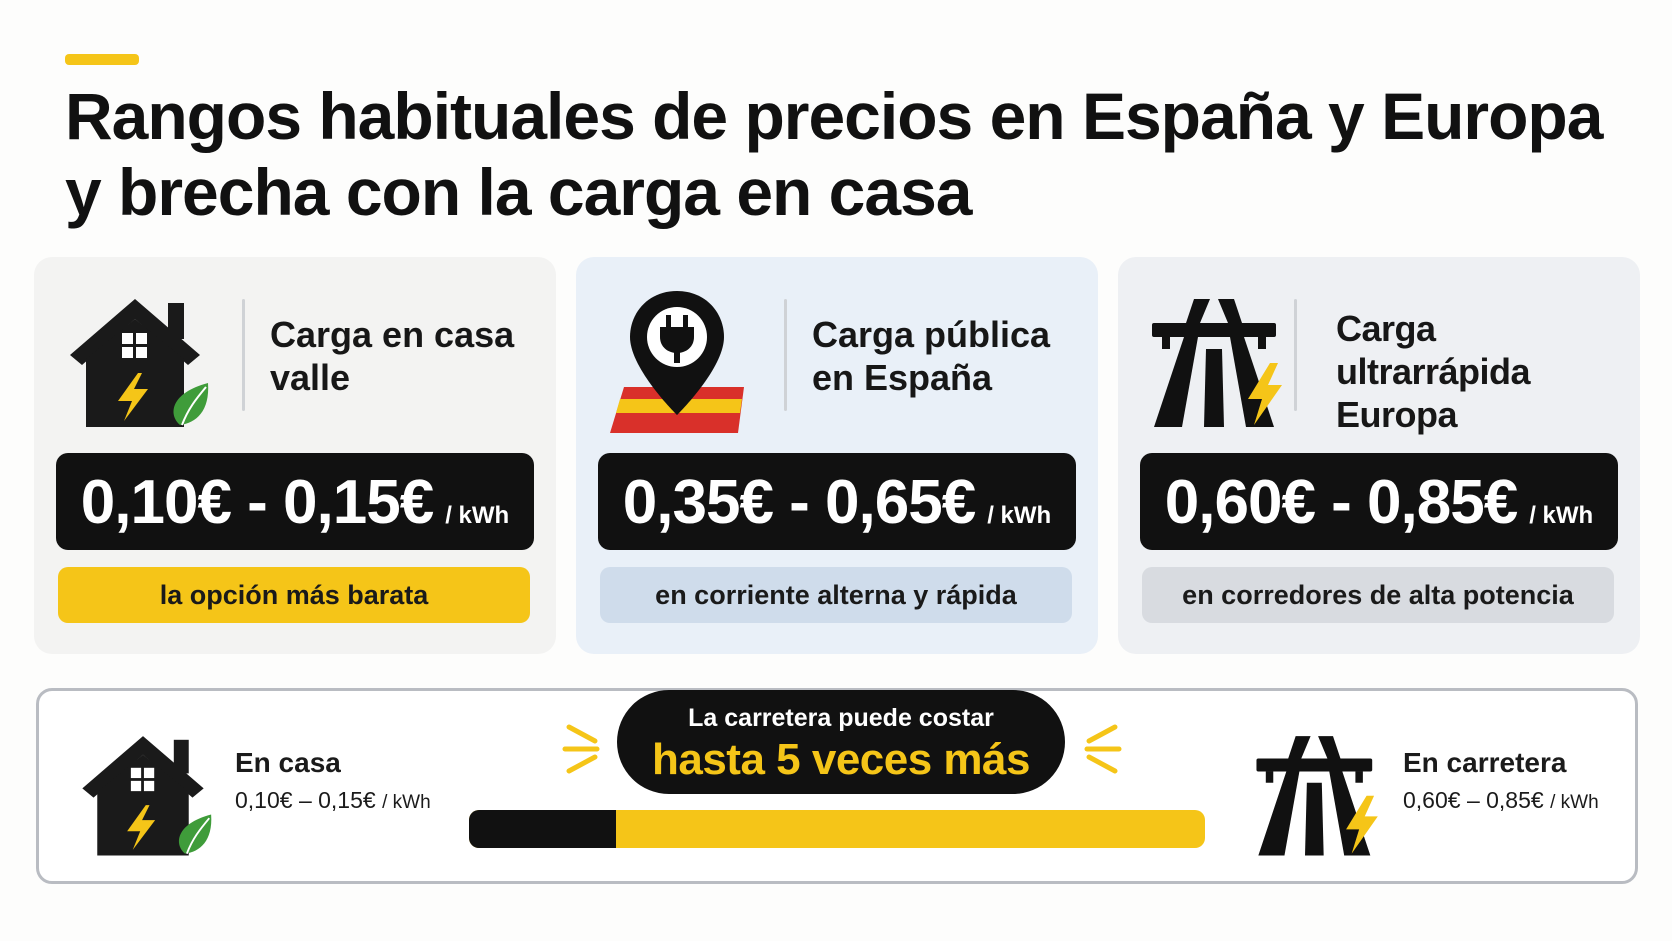  What do you see at coordinates (406, 802) in the screenshot?
I see `home-summary-unit: / kWh` at bounding box center [406, 802].